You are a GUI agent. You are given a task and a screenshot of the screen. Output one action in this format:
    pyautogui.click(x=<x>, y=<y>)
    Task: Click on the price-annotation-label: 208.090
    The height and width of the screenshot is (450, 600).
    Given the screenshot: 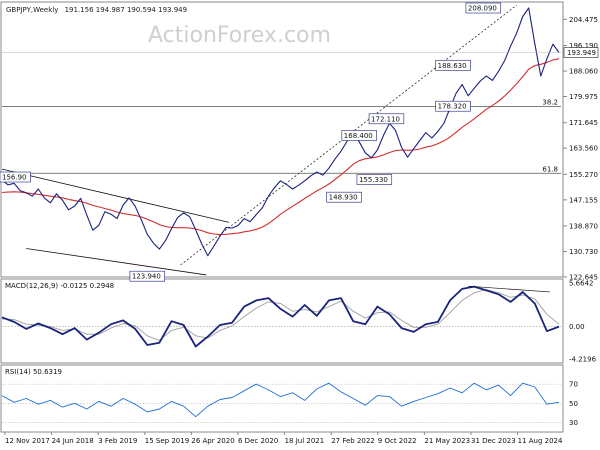 What is the action you would take?
    pyautogui.click(x=482, y=9)
    